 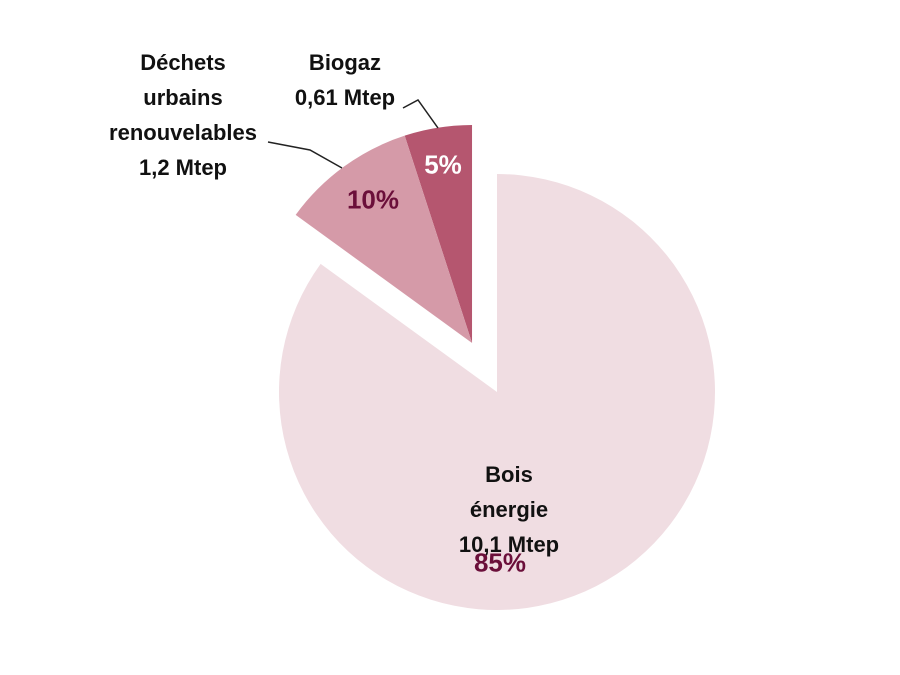 What do you see at coordinates (373, 199) in the screenshot?
I see `percent-label: 10%` at bounding box center [373, 199].